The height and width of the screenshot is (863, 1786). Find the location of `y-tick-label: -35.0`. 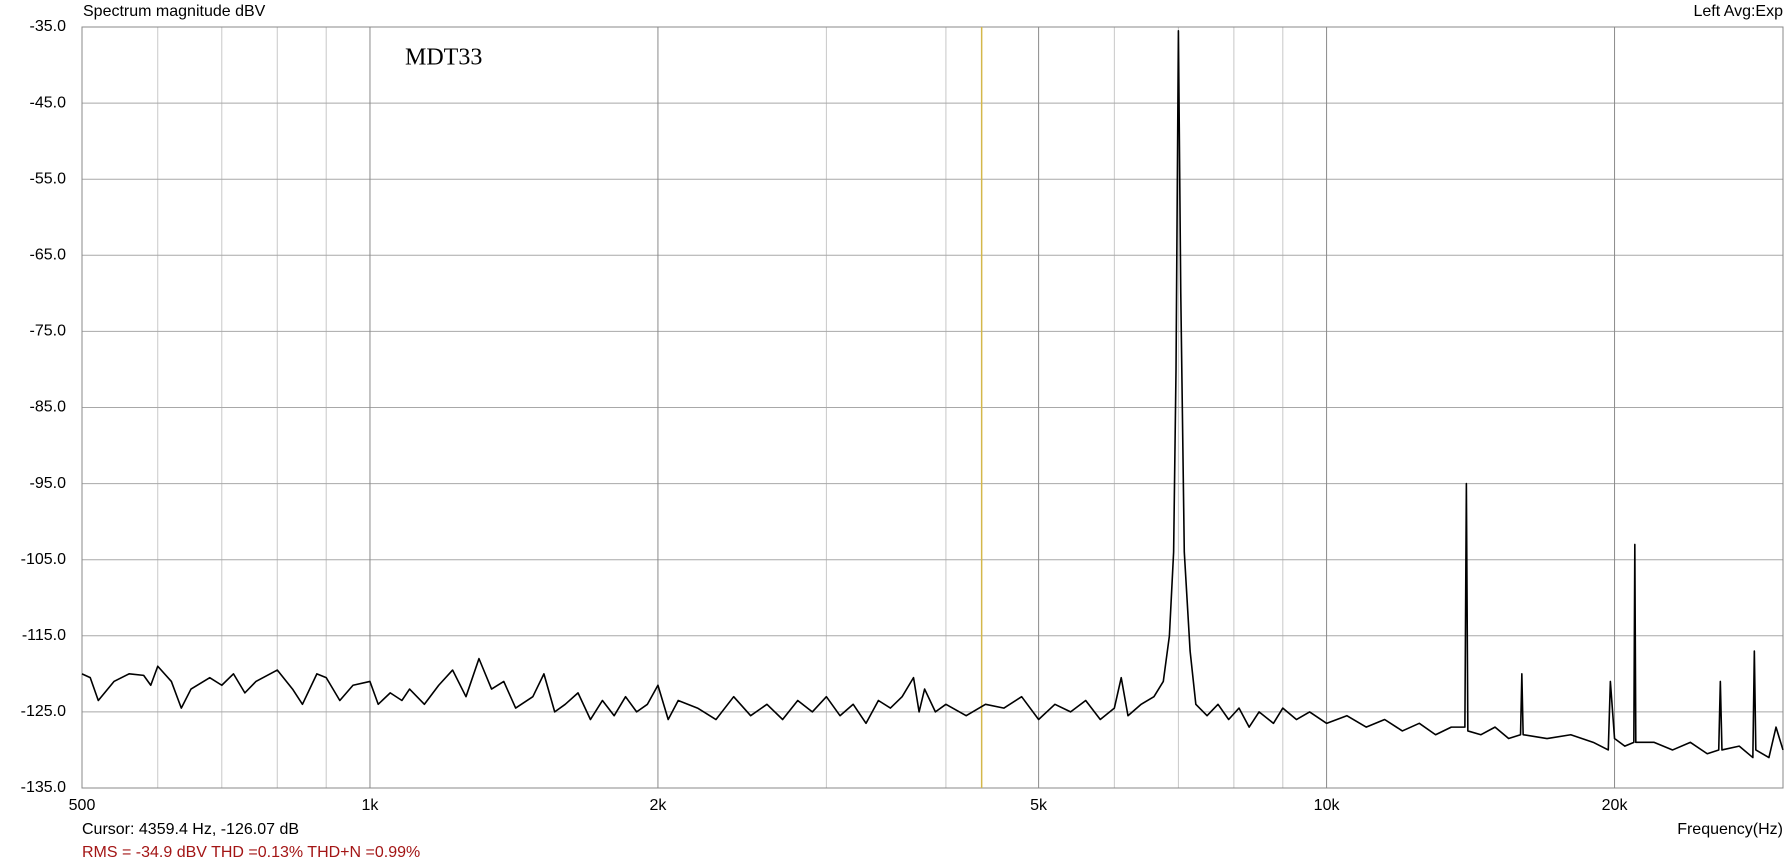

y-tick-label: -35.0 is located at coordinates (48, 26).